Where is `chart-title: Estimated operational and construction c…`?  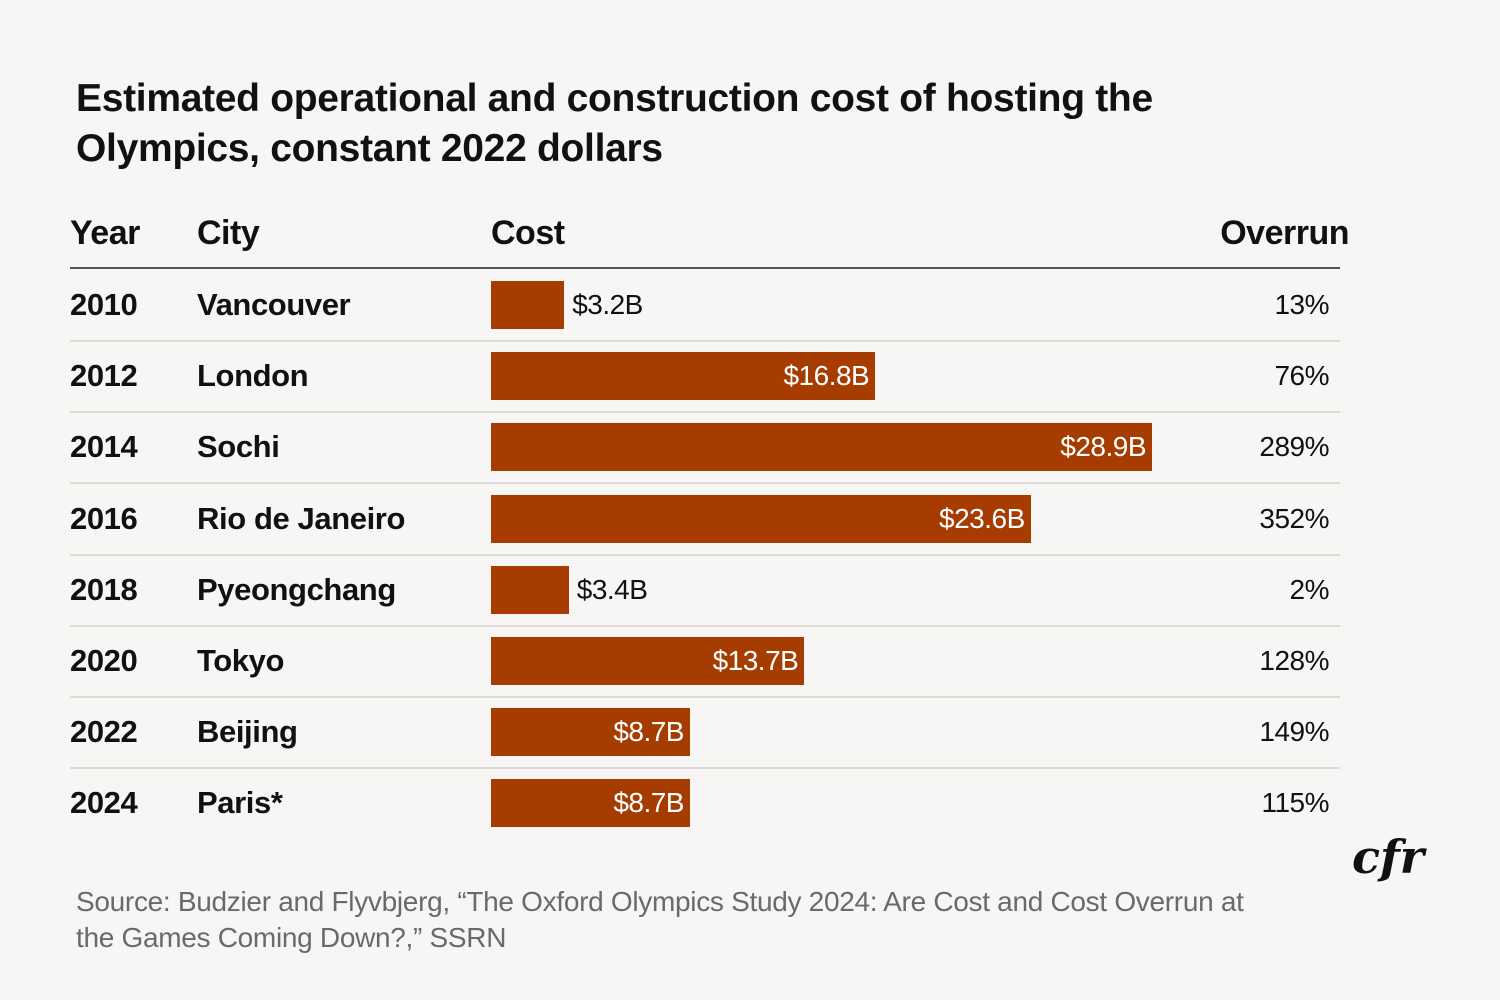
chart-title: Estimated operational and construction c… is located at coordinates (614, 123).